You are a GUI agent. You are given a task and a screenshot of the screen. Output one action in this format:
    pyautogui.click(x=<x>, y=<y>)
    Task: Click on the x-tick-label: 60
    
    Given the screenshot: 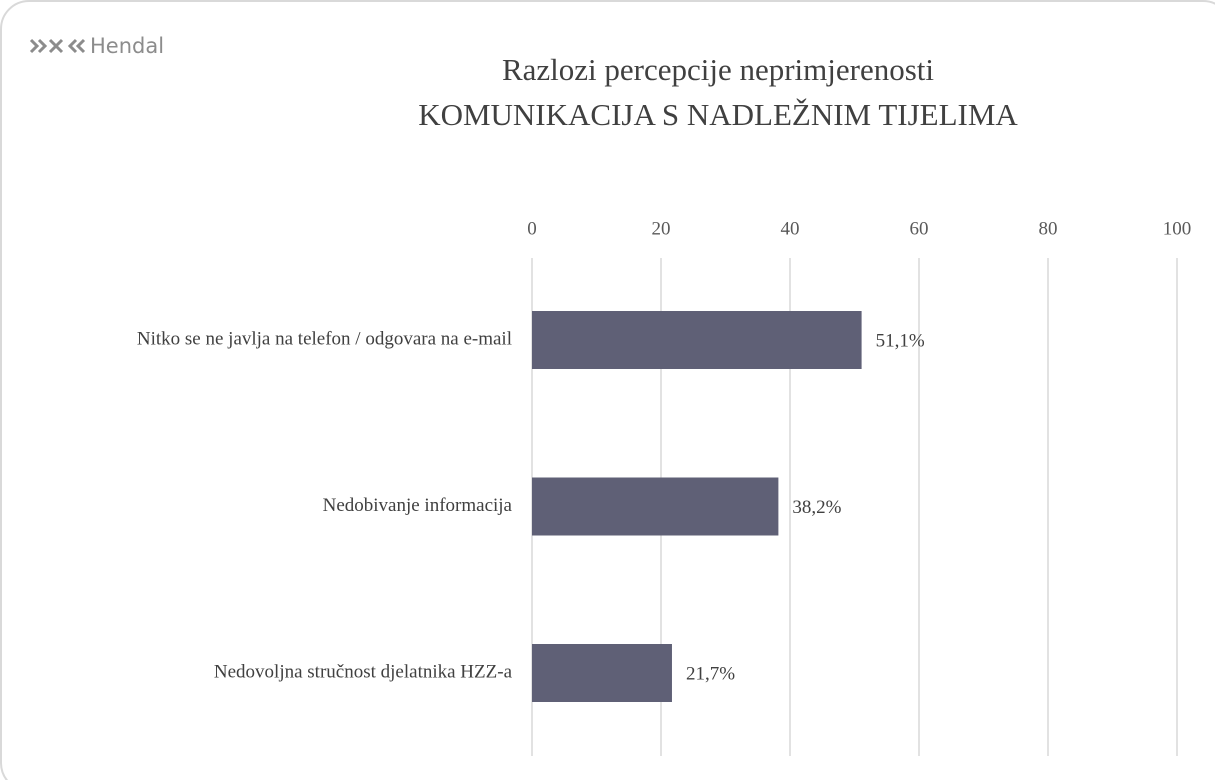 What is the action you would take?
    pyautogui.click(x=919, y=228)
    